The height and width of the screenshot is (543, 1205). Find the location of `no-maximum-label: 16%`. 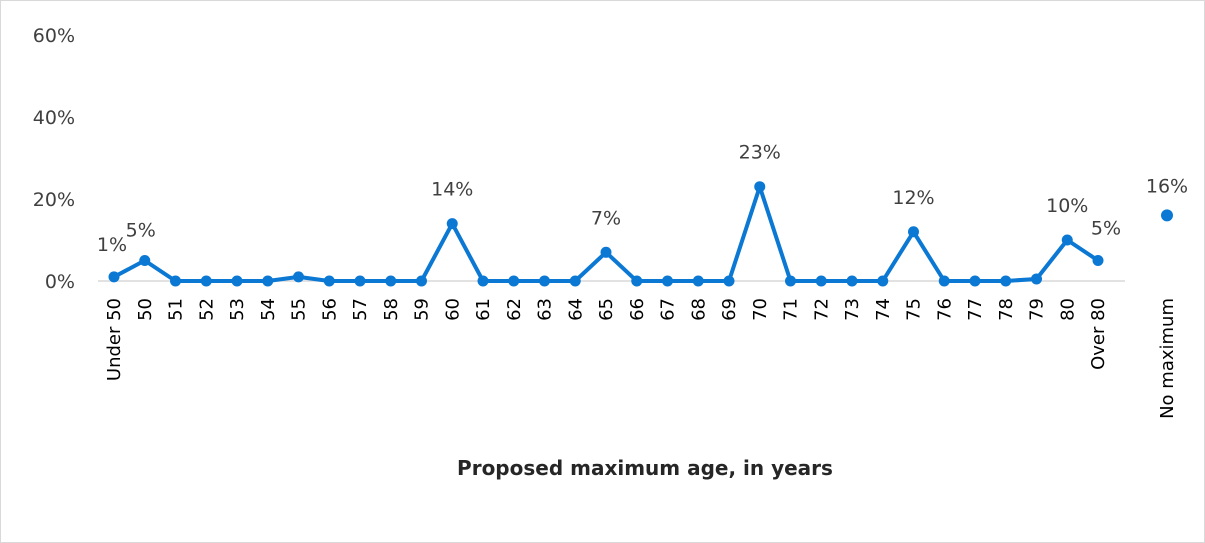

no-maximum-label: 16% is located at coordinates (1167, 186).